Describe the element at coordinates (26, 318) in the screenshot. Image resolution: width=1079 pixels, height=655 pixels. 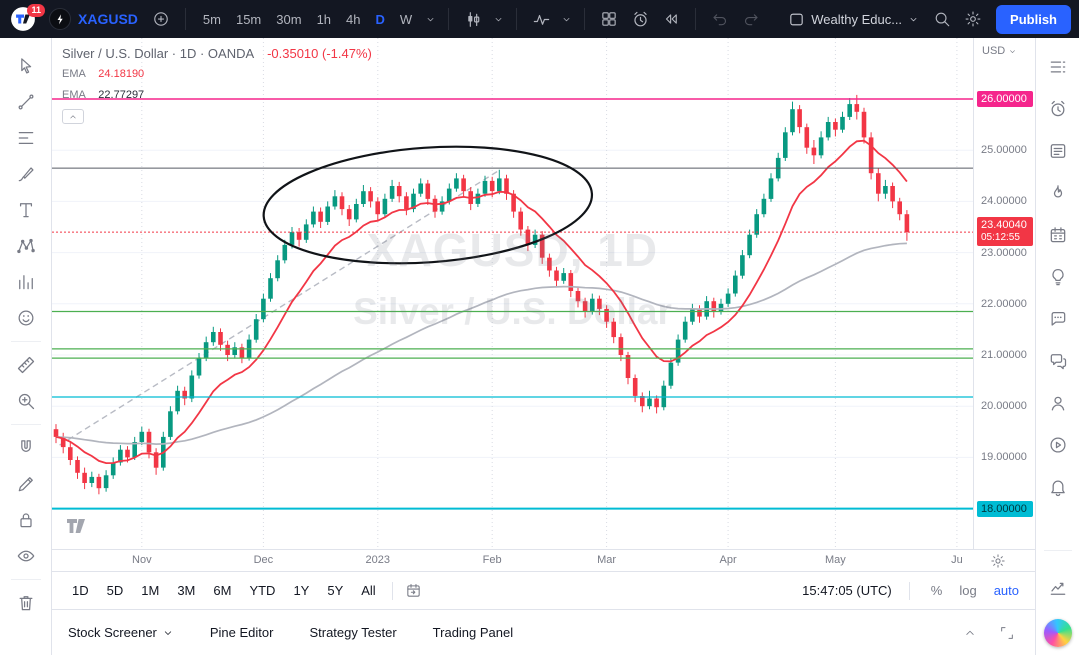
I see `emoji-tool` at that location.